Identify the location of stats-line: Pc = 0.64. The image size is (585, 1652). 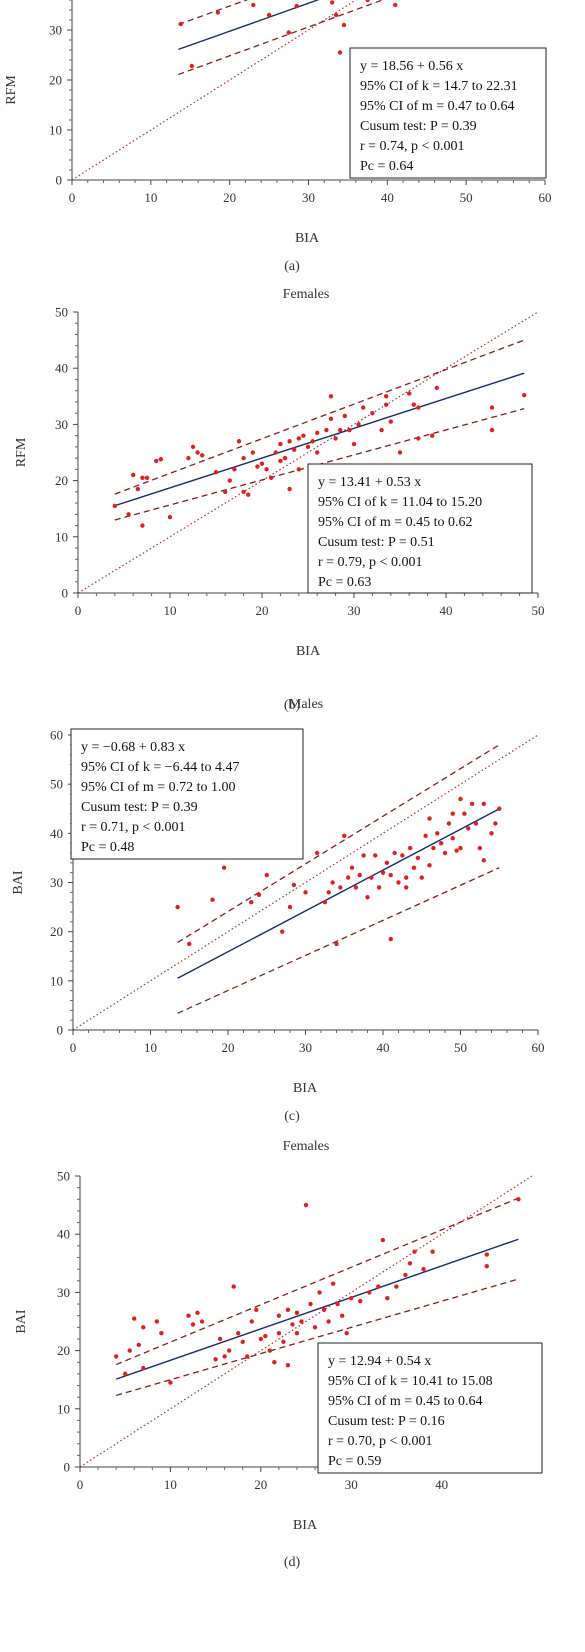
(386, 166).